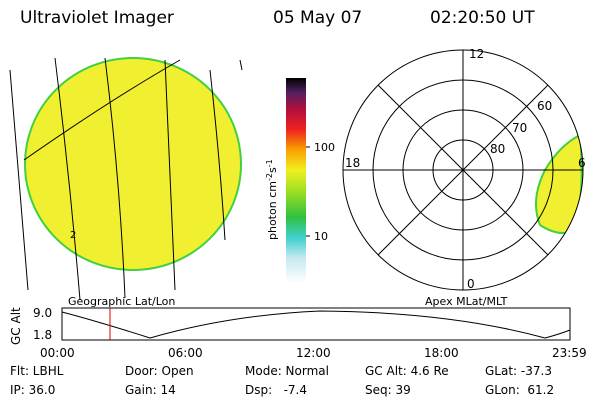  Describe the element at coordinates (185, 353) in the screenshot. I see `orbit-xtick: 06:00` at that location.